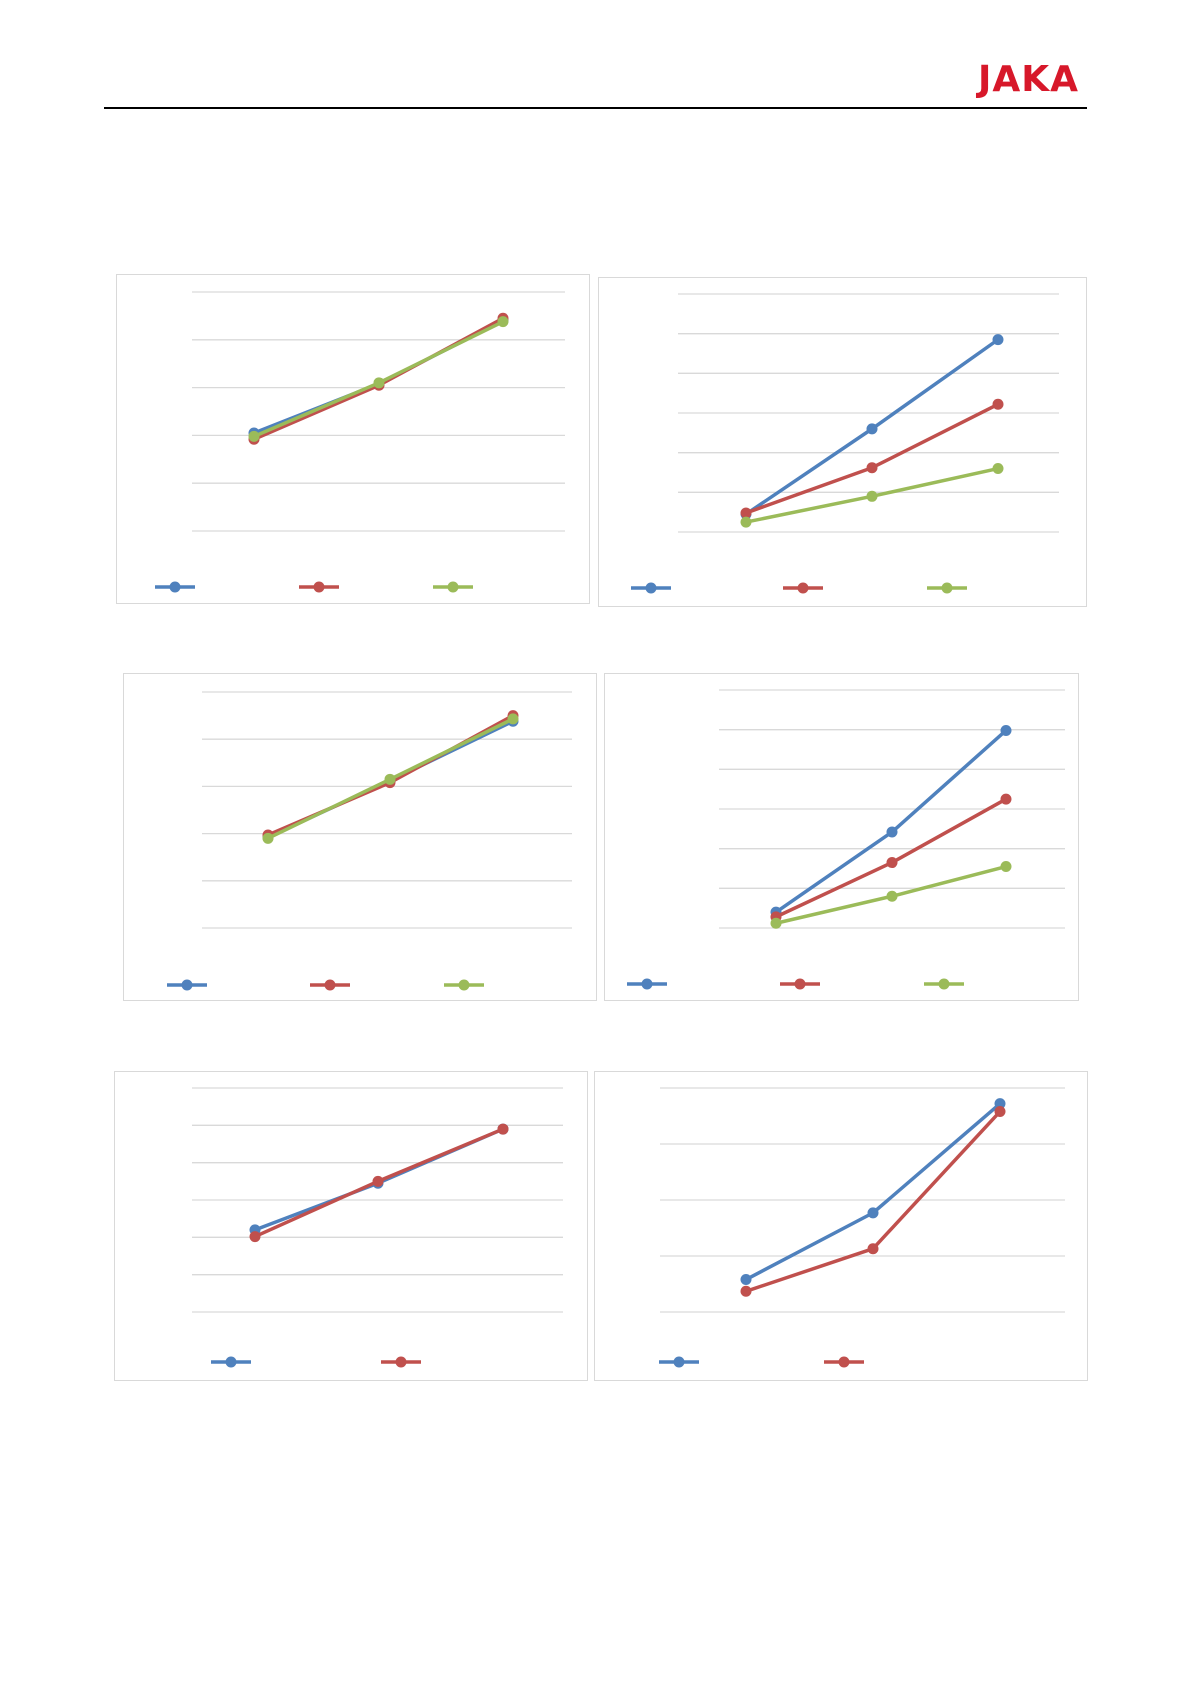 The height and width of the screenshot is (1684, 1191). I want to click on jaka-logo: JAKA, so click(1029, 79).